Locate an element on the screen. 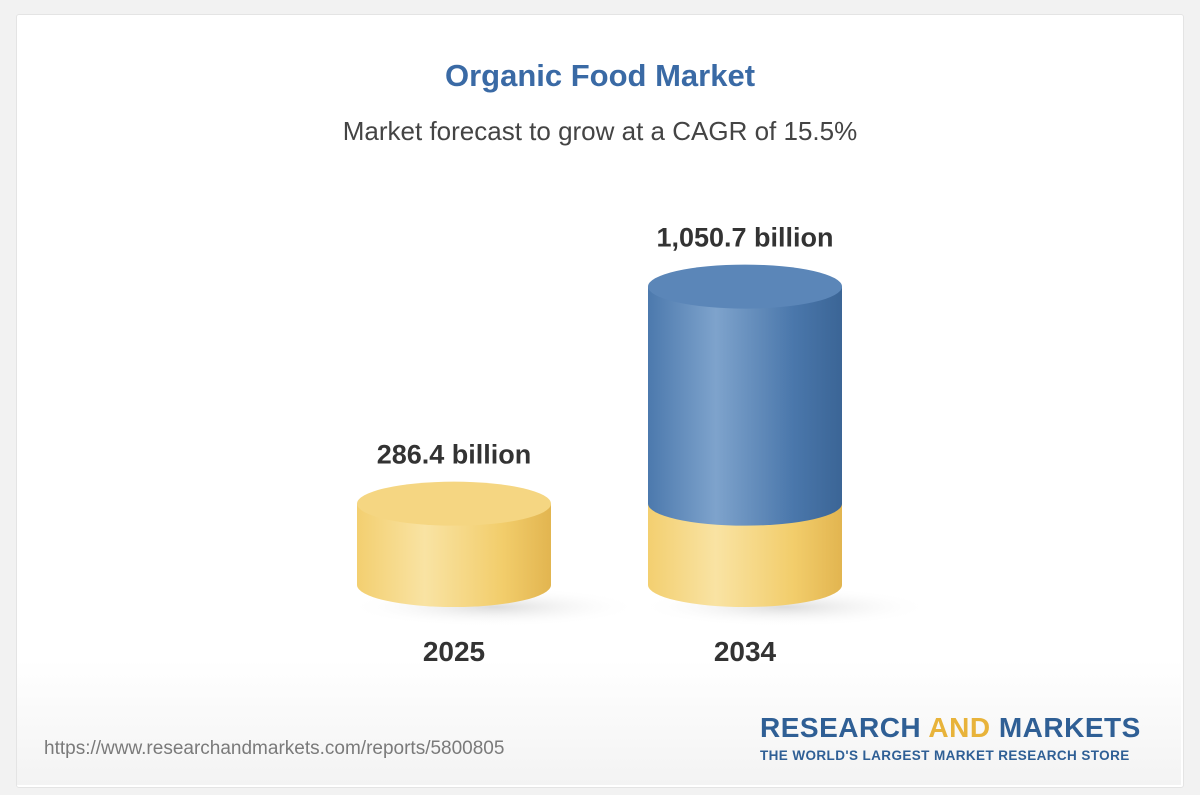  cyl-2025-base-segment is located at coordinates (454, 555).